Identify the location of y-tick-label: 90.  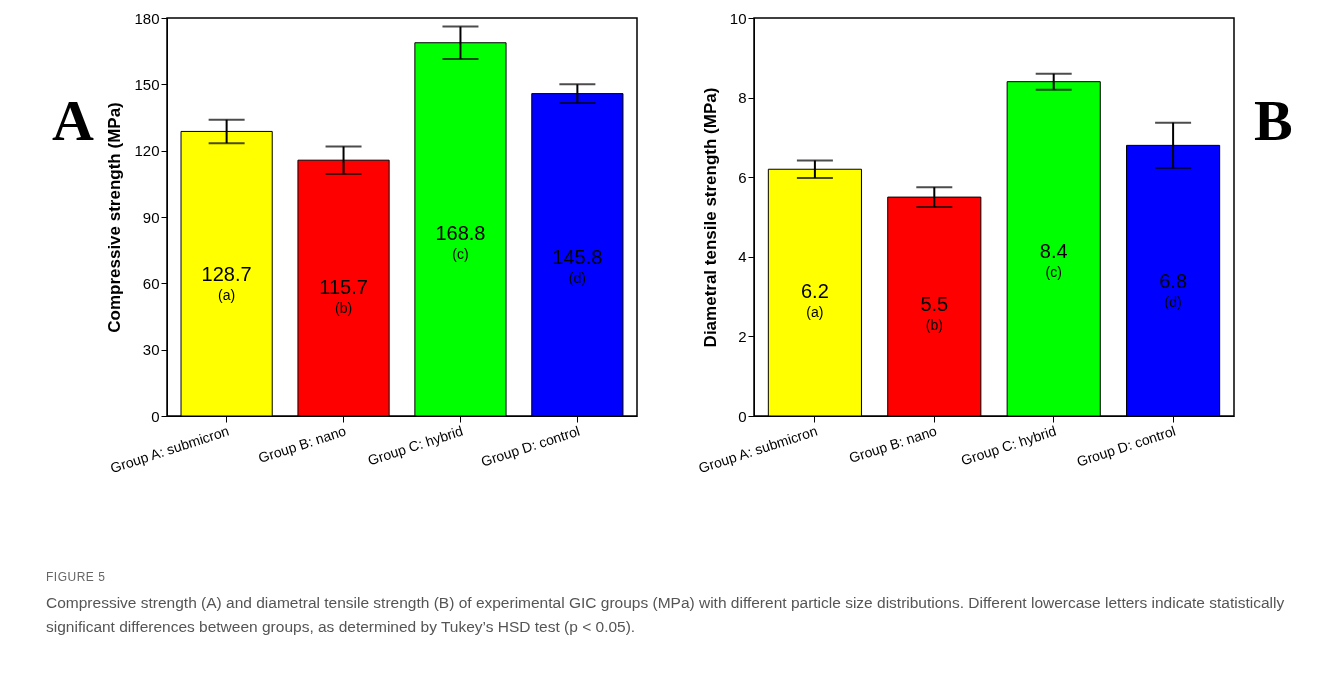
(151, 217).